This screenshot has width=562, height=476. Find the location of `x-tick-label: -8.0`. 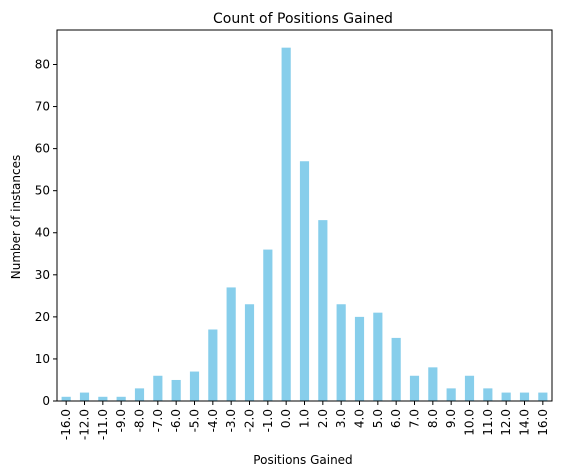

x-tick-label: -8.0 is located at coordinates (140, 420).